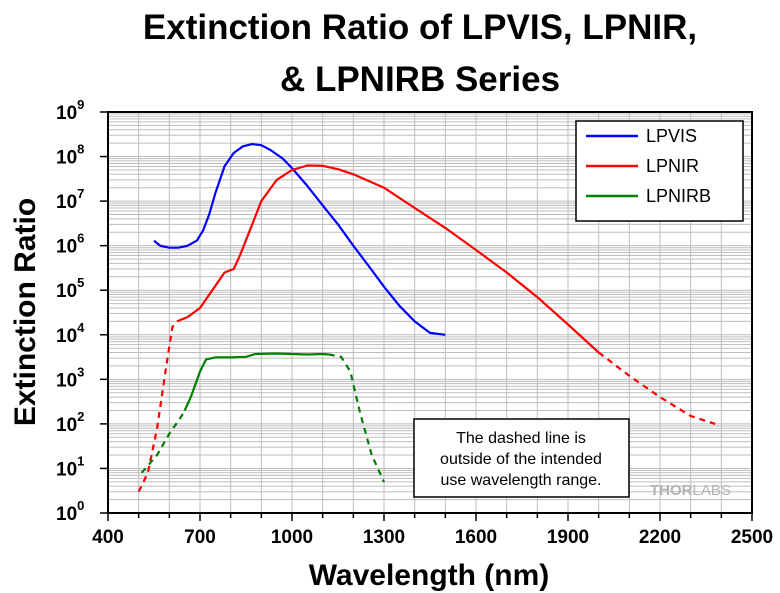 The height and width of the screenshot is (593, 780). Describe the element at coordinates (712, 490) in the screenshot. I see `watermark-part-2: LABS` at that location.